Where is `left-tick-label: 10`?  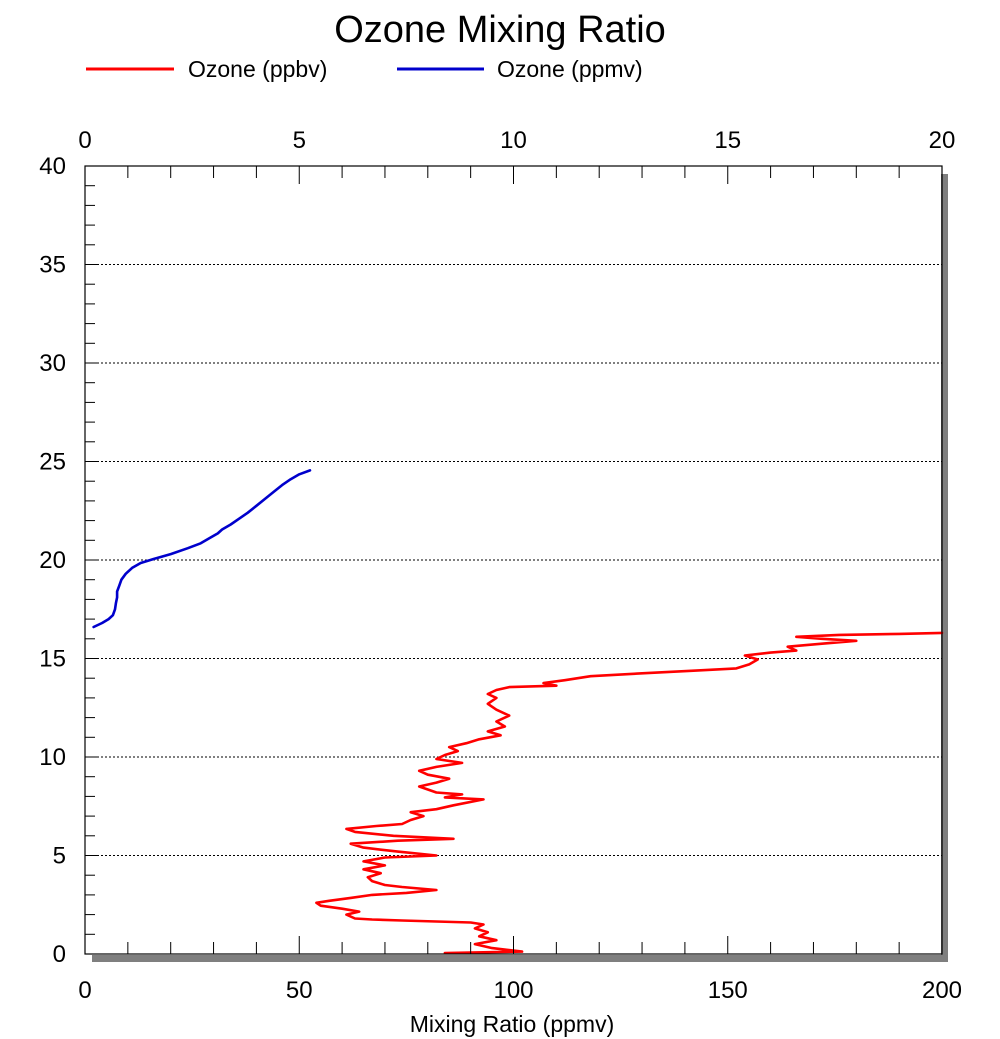 left-tick-label: 10 is located at coordinates (52, 757).